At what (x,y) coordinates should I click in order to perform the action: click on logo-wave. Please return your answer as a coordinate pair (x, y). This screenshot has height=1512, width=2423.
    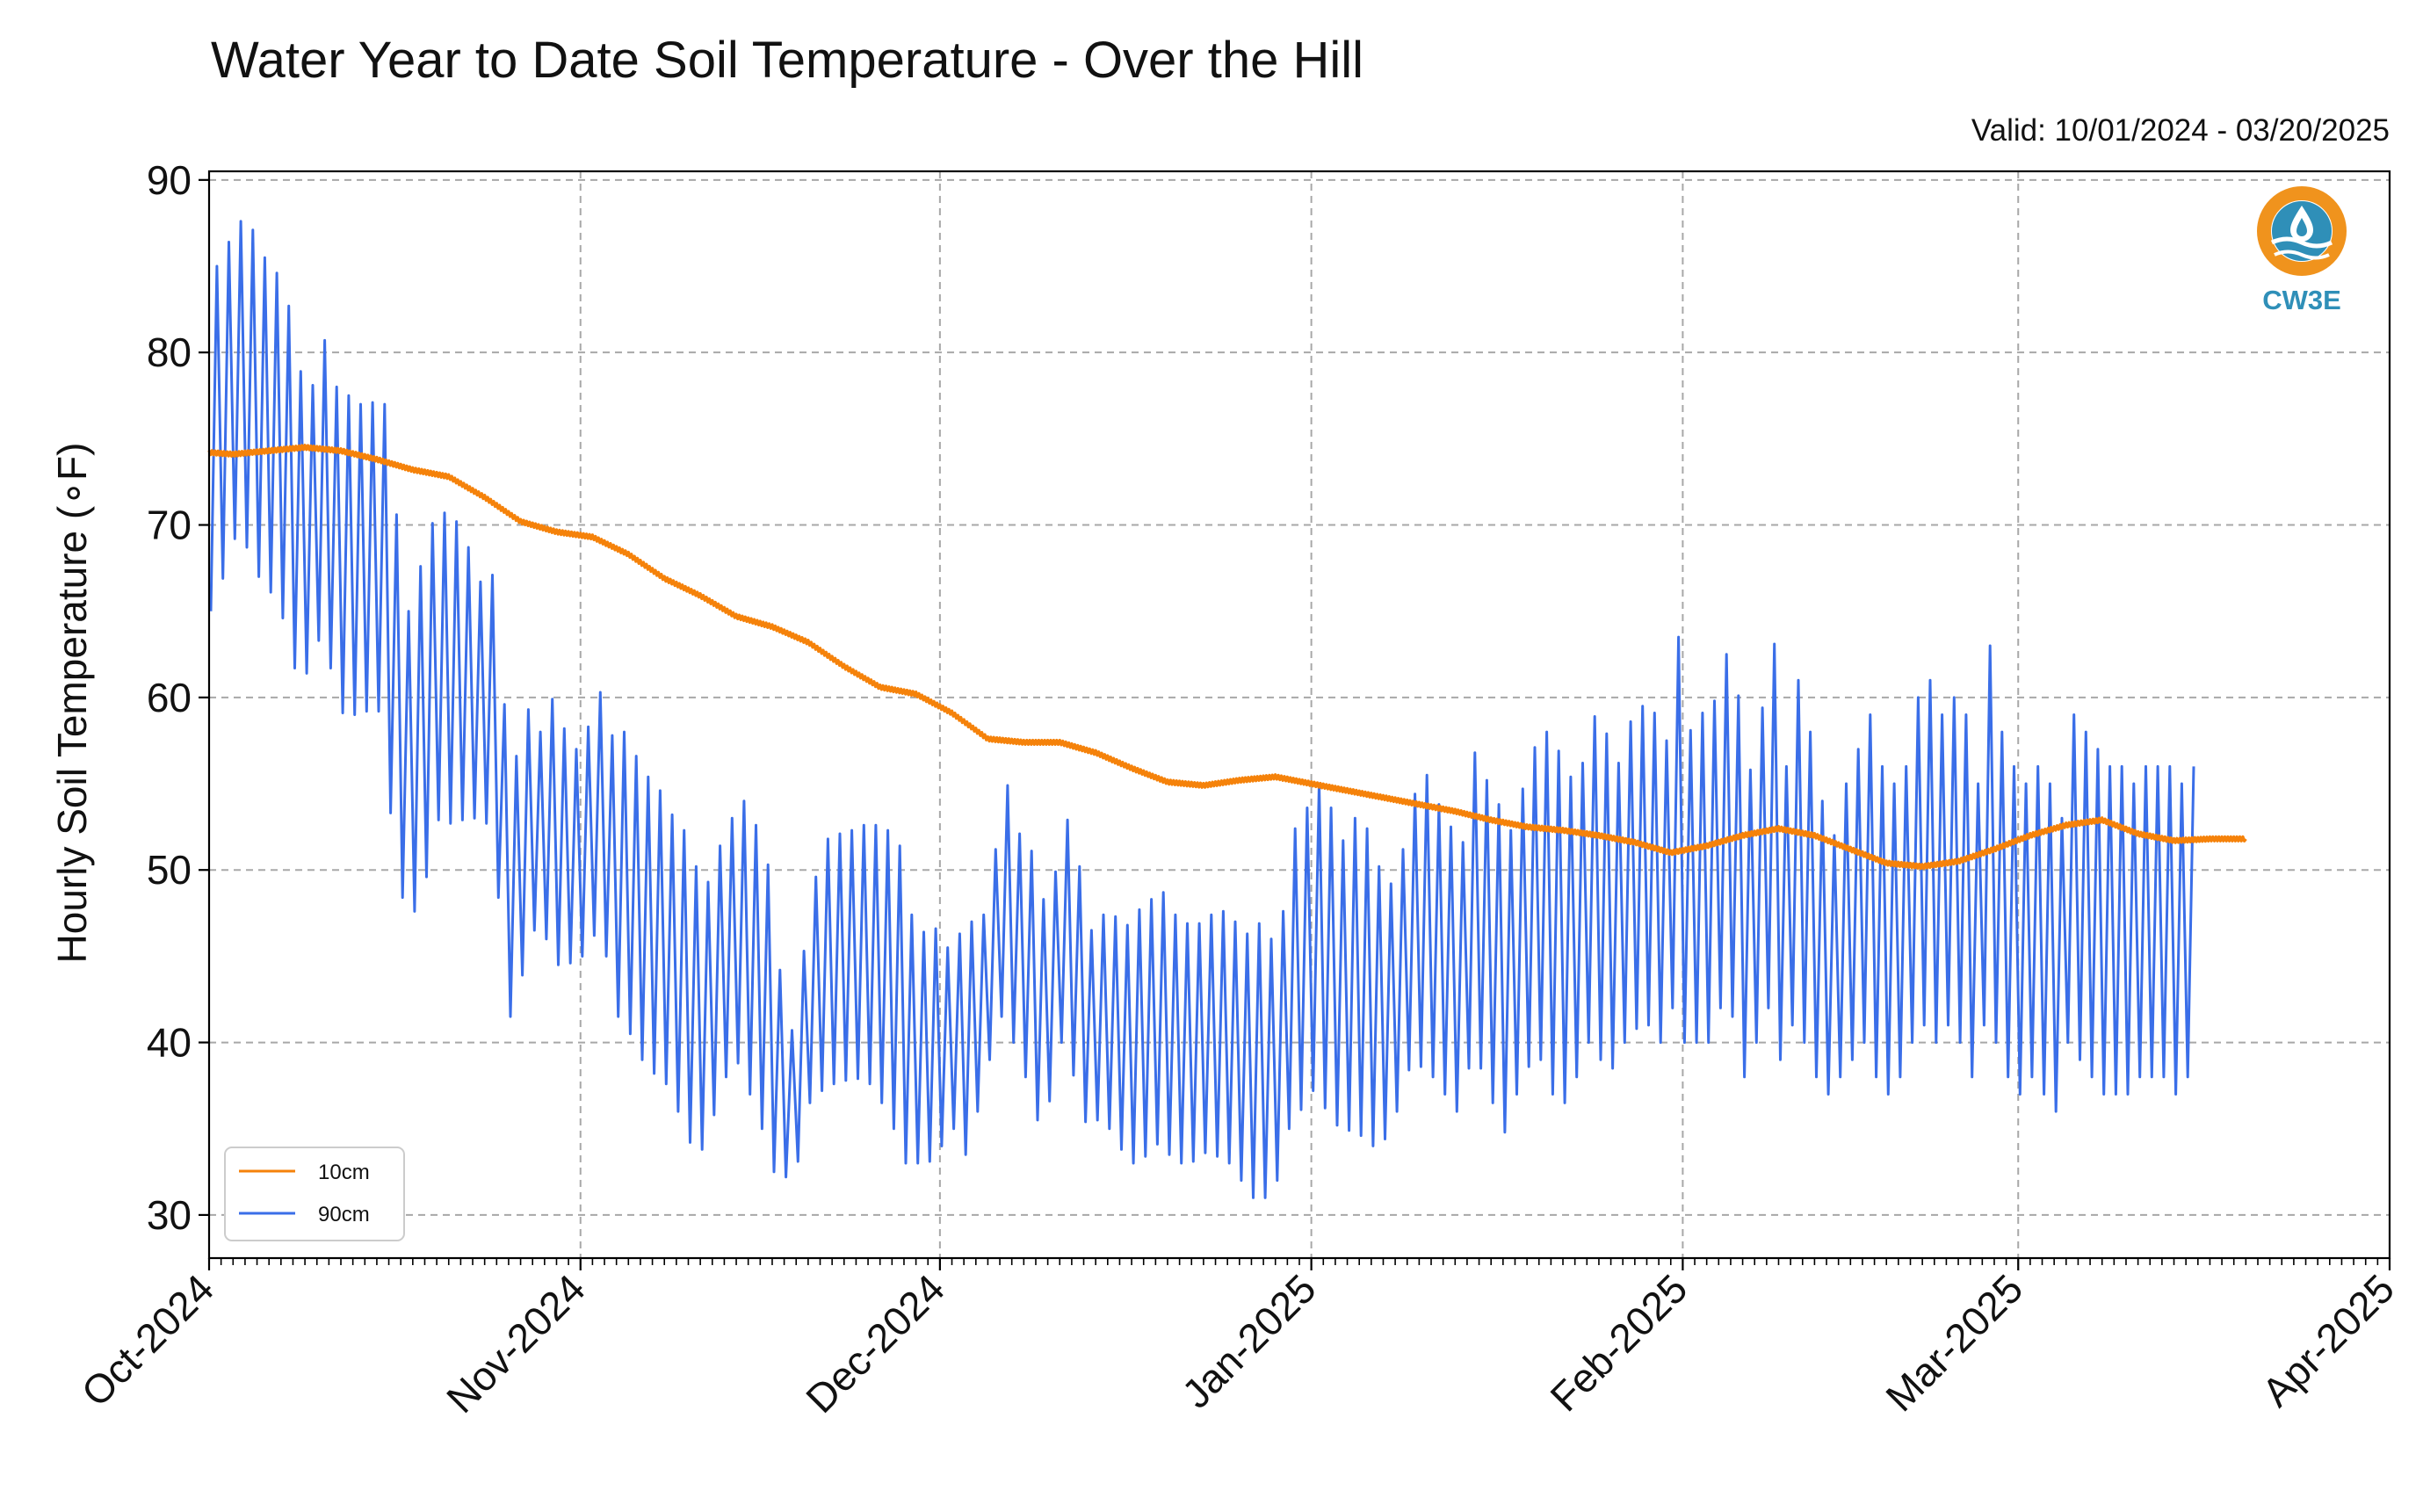
    Looking at the image, I should click on (2301, 242).